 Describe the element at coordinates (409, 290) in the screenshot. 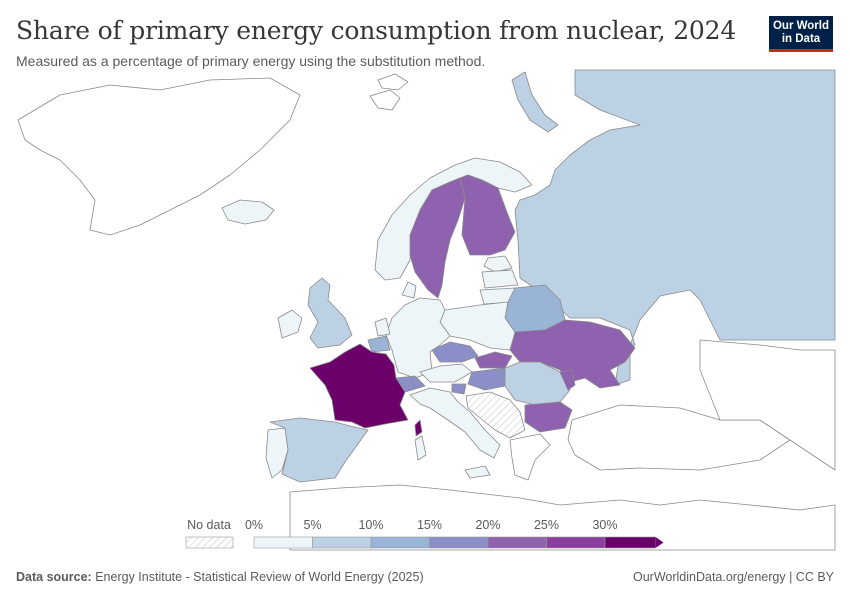

I see `region-denmark` at that location.